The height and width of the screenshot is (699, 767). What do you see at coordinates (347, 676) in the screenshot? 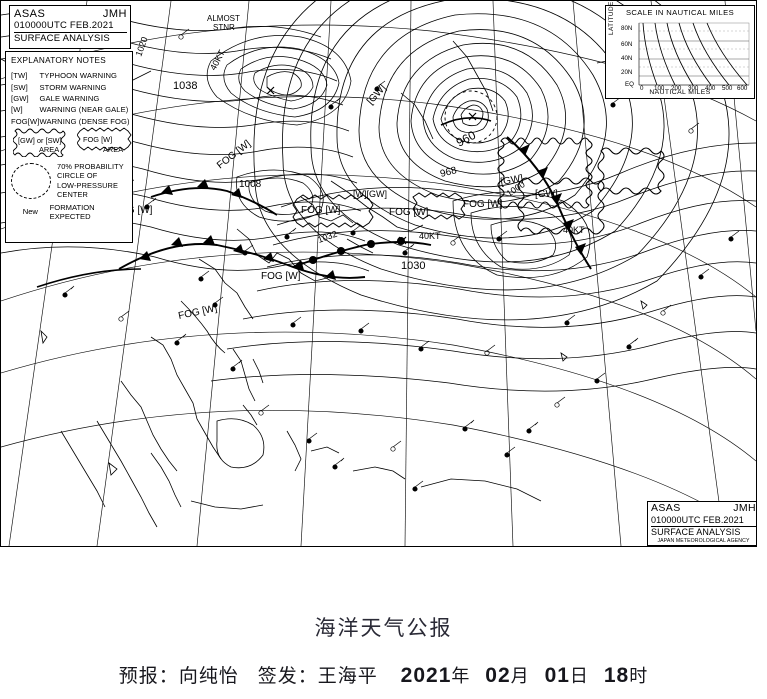
I see `issuer-name: 王海平` at bounding box center [347, 676].